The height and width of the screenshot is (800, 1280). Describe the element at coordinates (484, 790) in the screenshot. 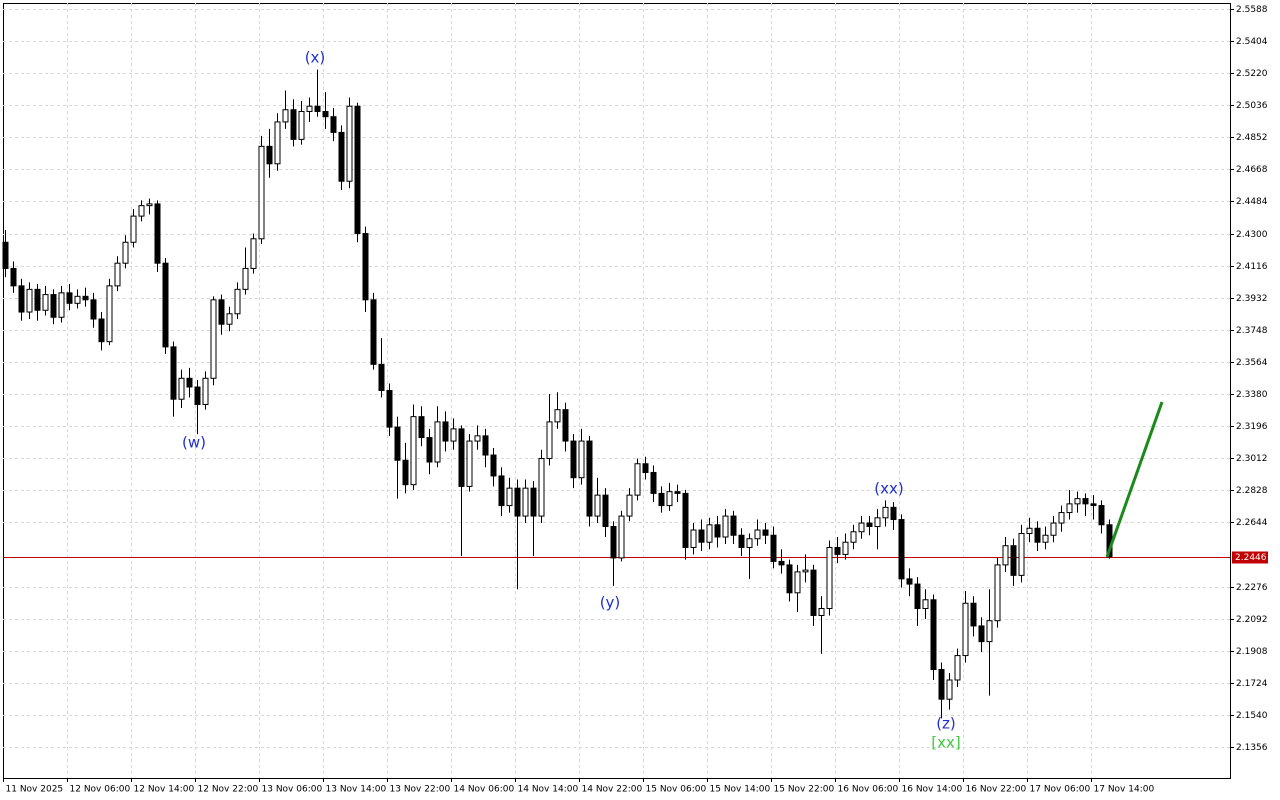

I see `x-tick-label: 14 Nov 06:00` at that location.